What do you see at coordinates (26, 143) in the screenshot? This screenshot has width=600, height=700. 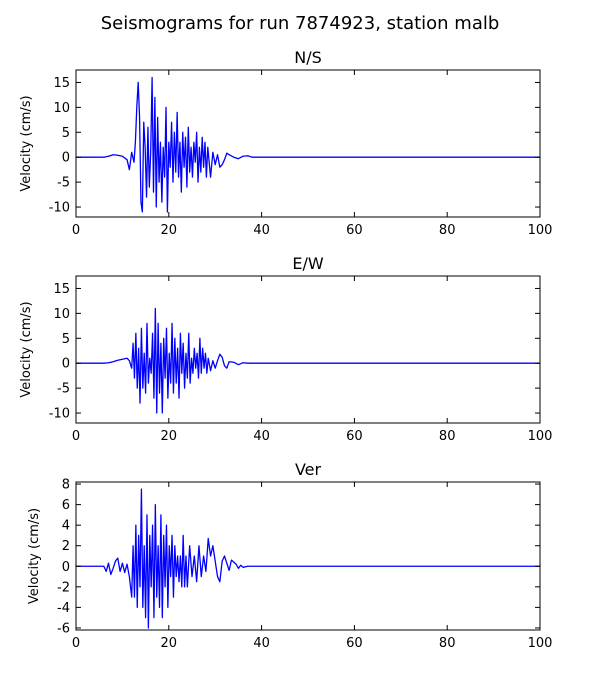 I see `y-axis-label-ns: Velocity (cm/s)` at bounding box center [26, 143].